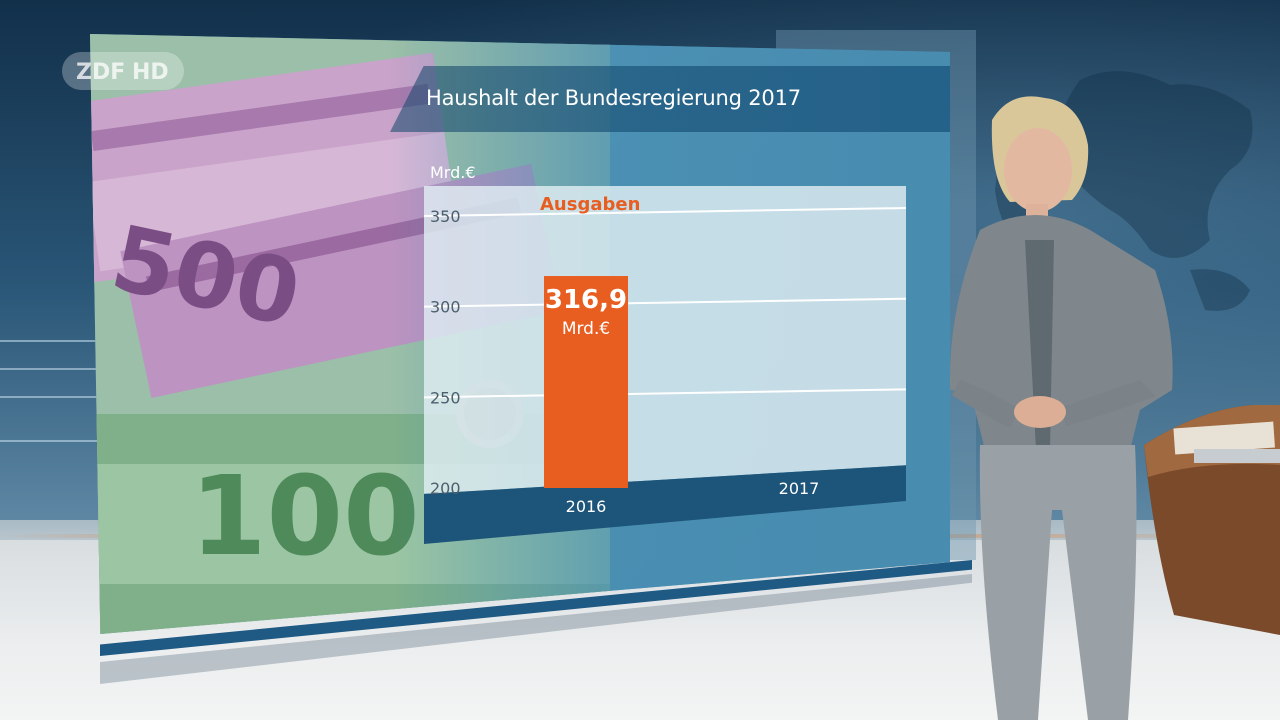 Image resolution: width=1280 pixels, height=720 pixels. Describe the element at coordinates (445, 397) in the screenshot. I see `y-tick-label: 250` at that location.